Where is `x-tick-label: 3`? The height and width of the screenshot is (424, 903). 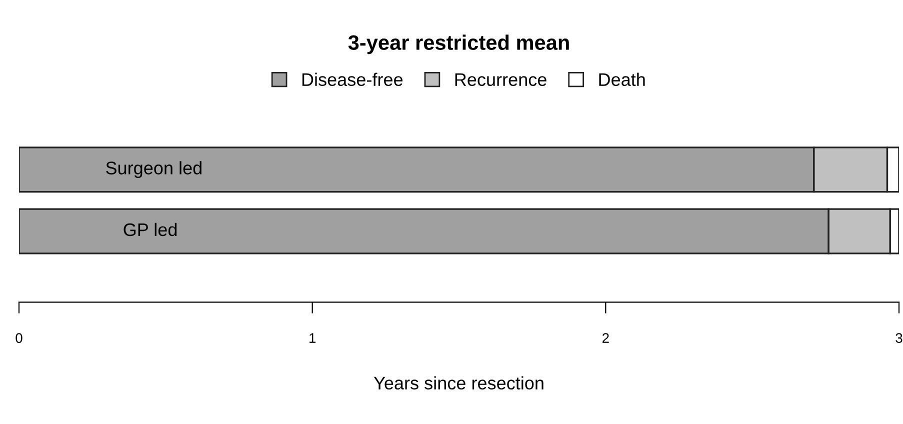
x-tick-label: 3 is located at coordinates (899, 338).